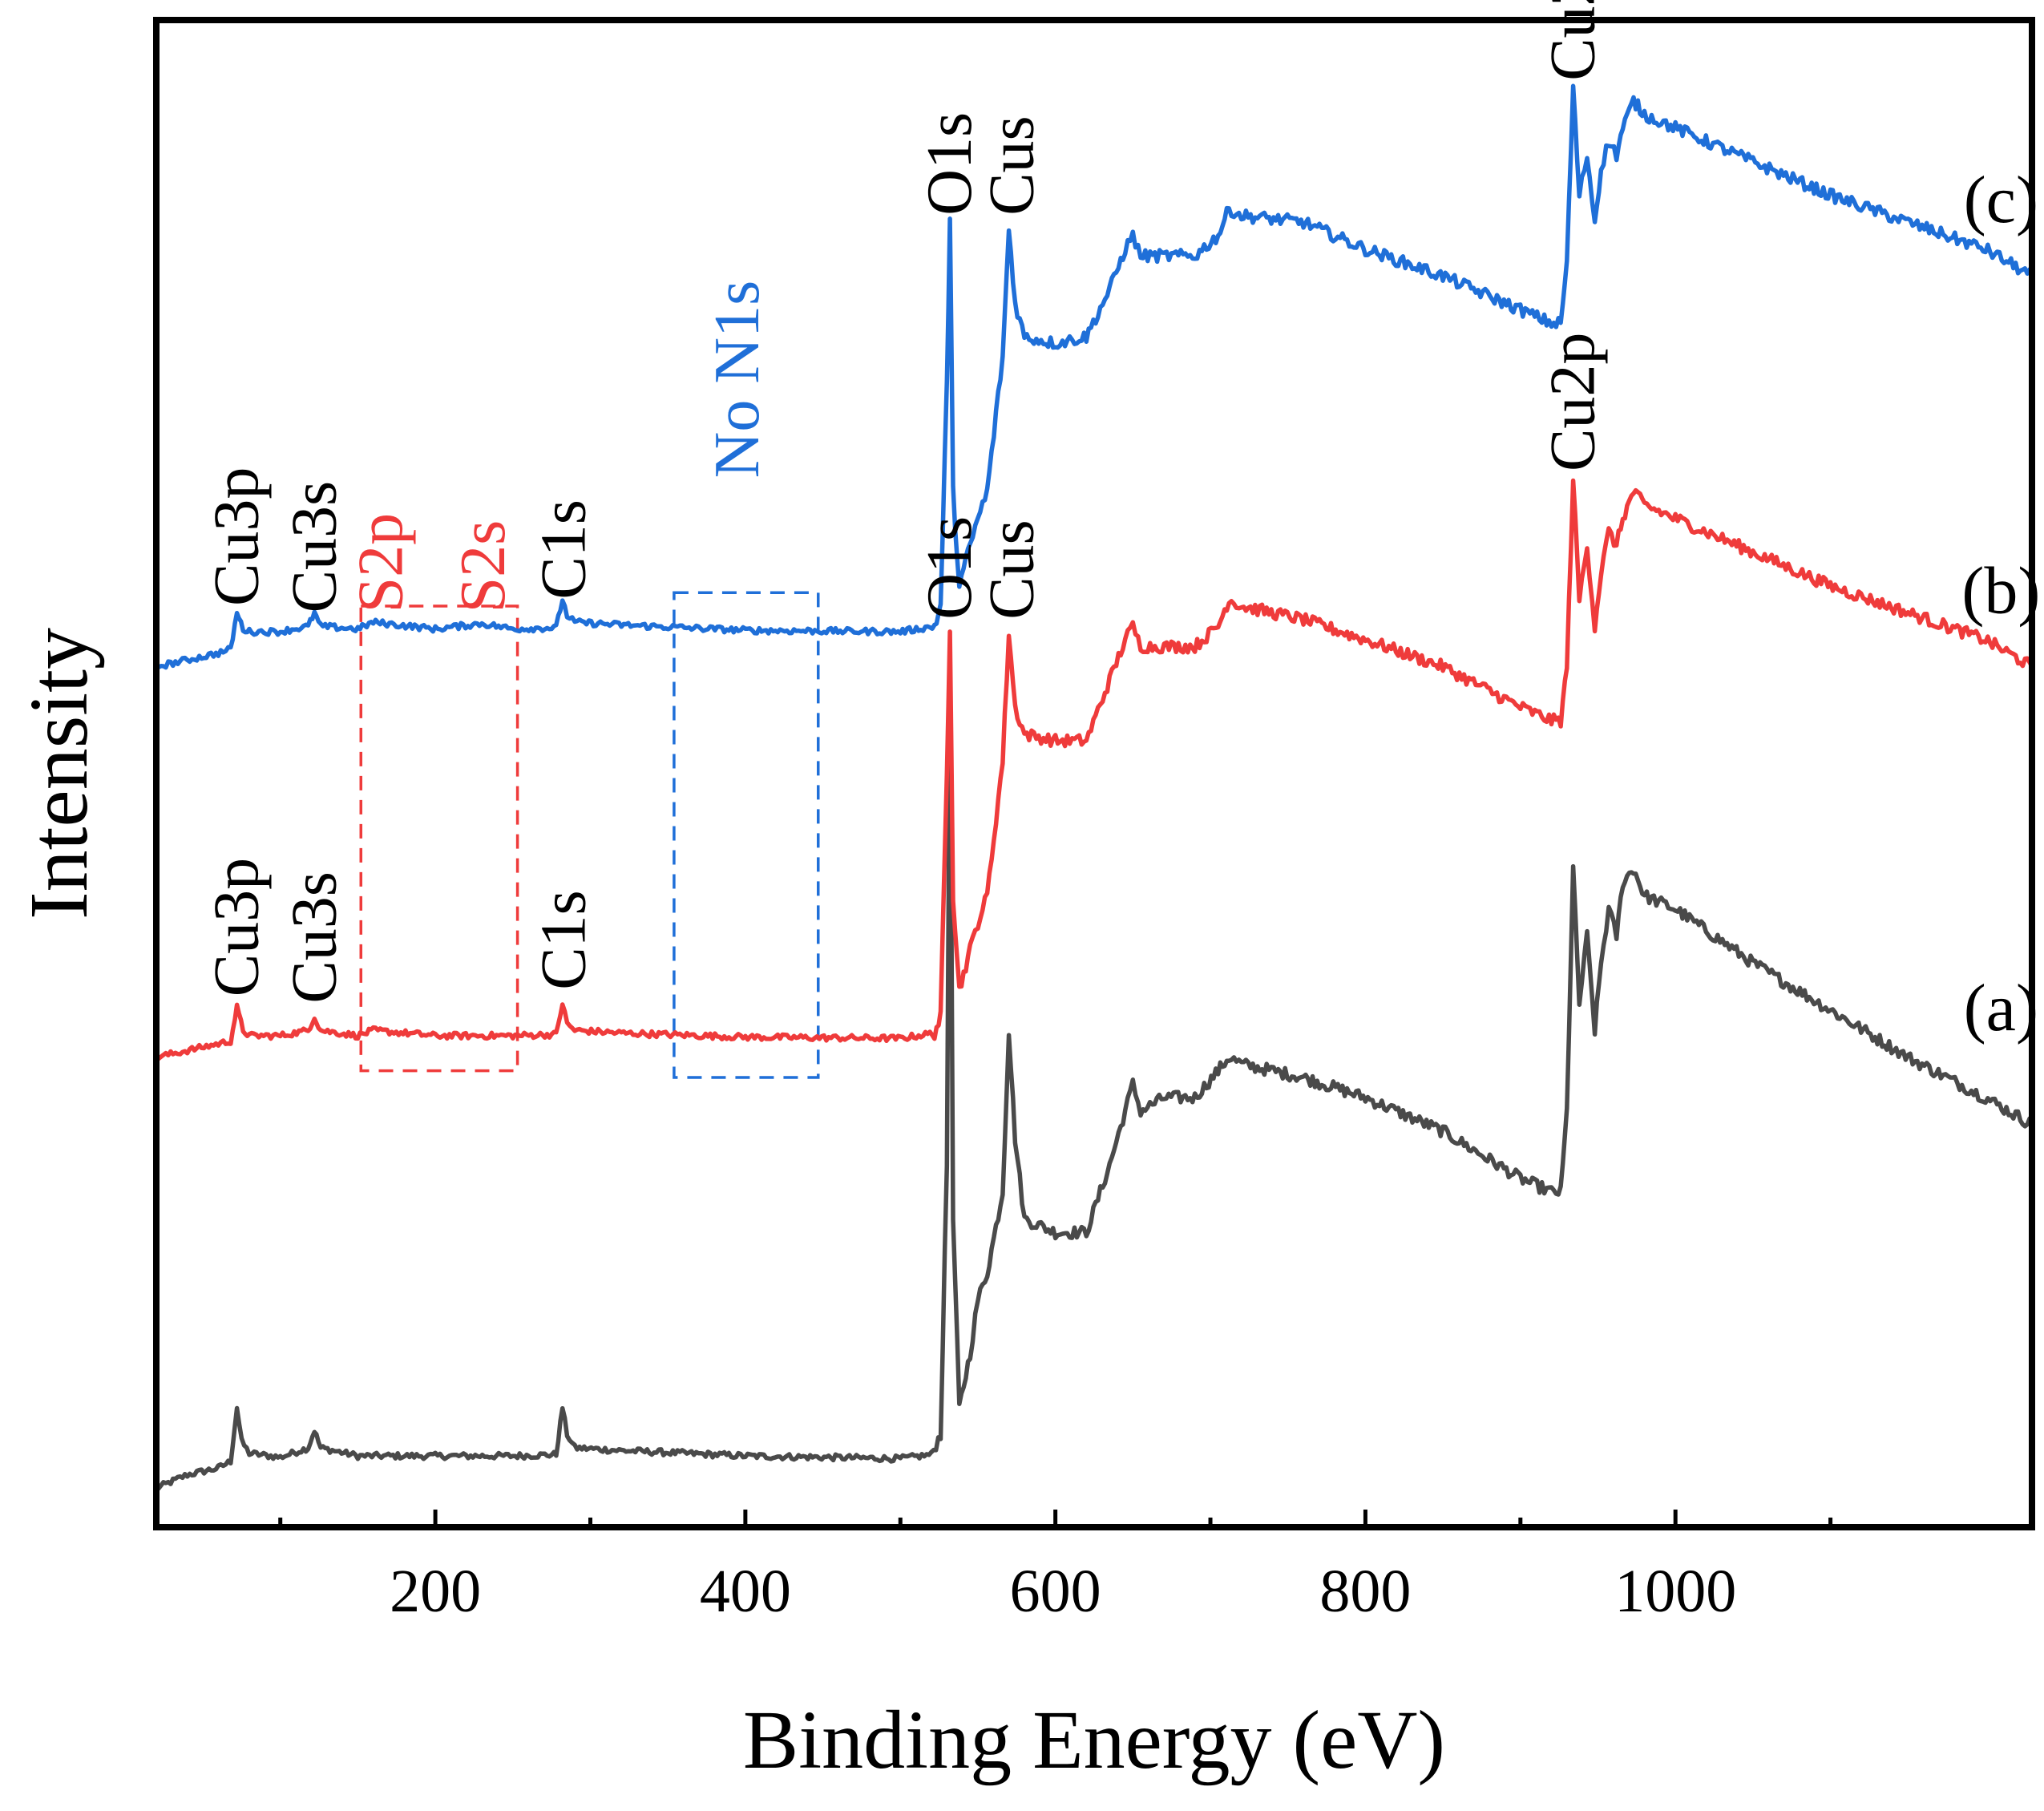 Image resolution: width=2044 pixels, height=1811 pixels. I want to click on series-label: (a), so click(2001, 1008).